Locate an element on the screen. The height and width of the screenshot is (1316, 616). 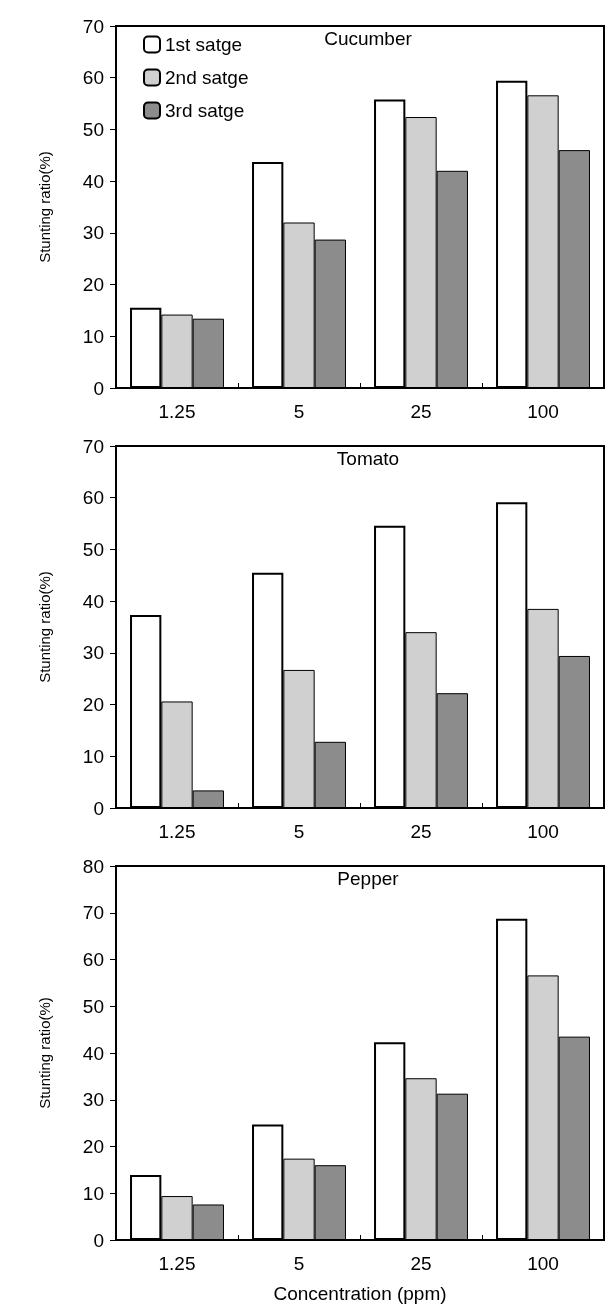
chart-title: Cucumber is located at coordinates (368, 38).